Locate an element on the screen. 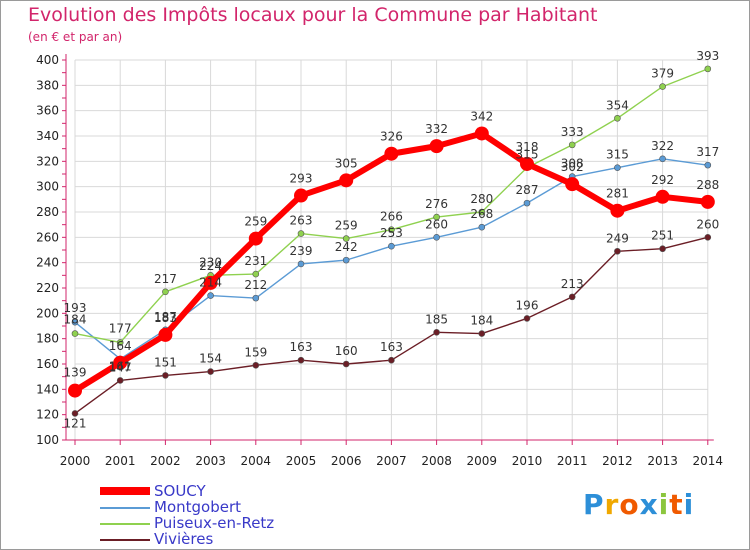 This screenshot has height=550, width=750. data-label-montgobert: 322 is located at coordinates (662, 146).